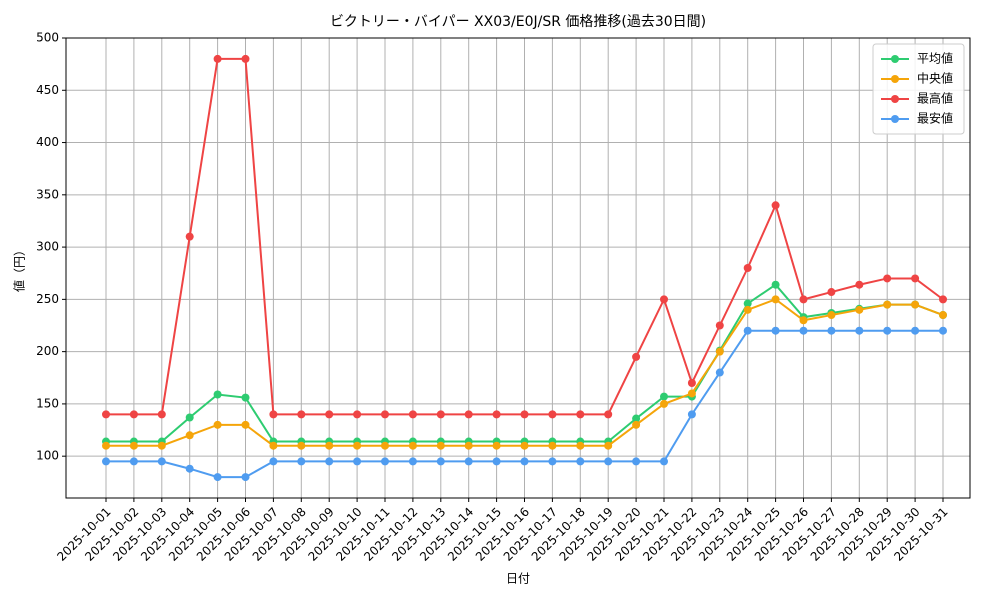  What do you see at coordinates (518, 22) in the screenshot?
I see `chart-title: ビクトリー・バイパー XX03/E0J/SR 価格推移(過去30日間)` at bounding box center [518, 22].